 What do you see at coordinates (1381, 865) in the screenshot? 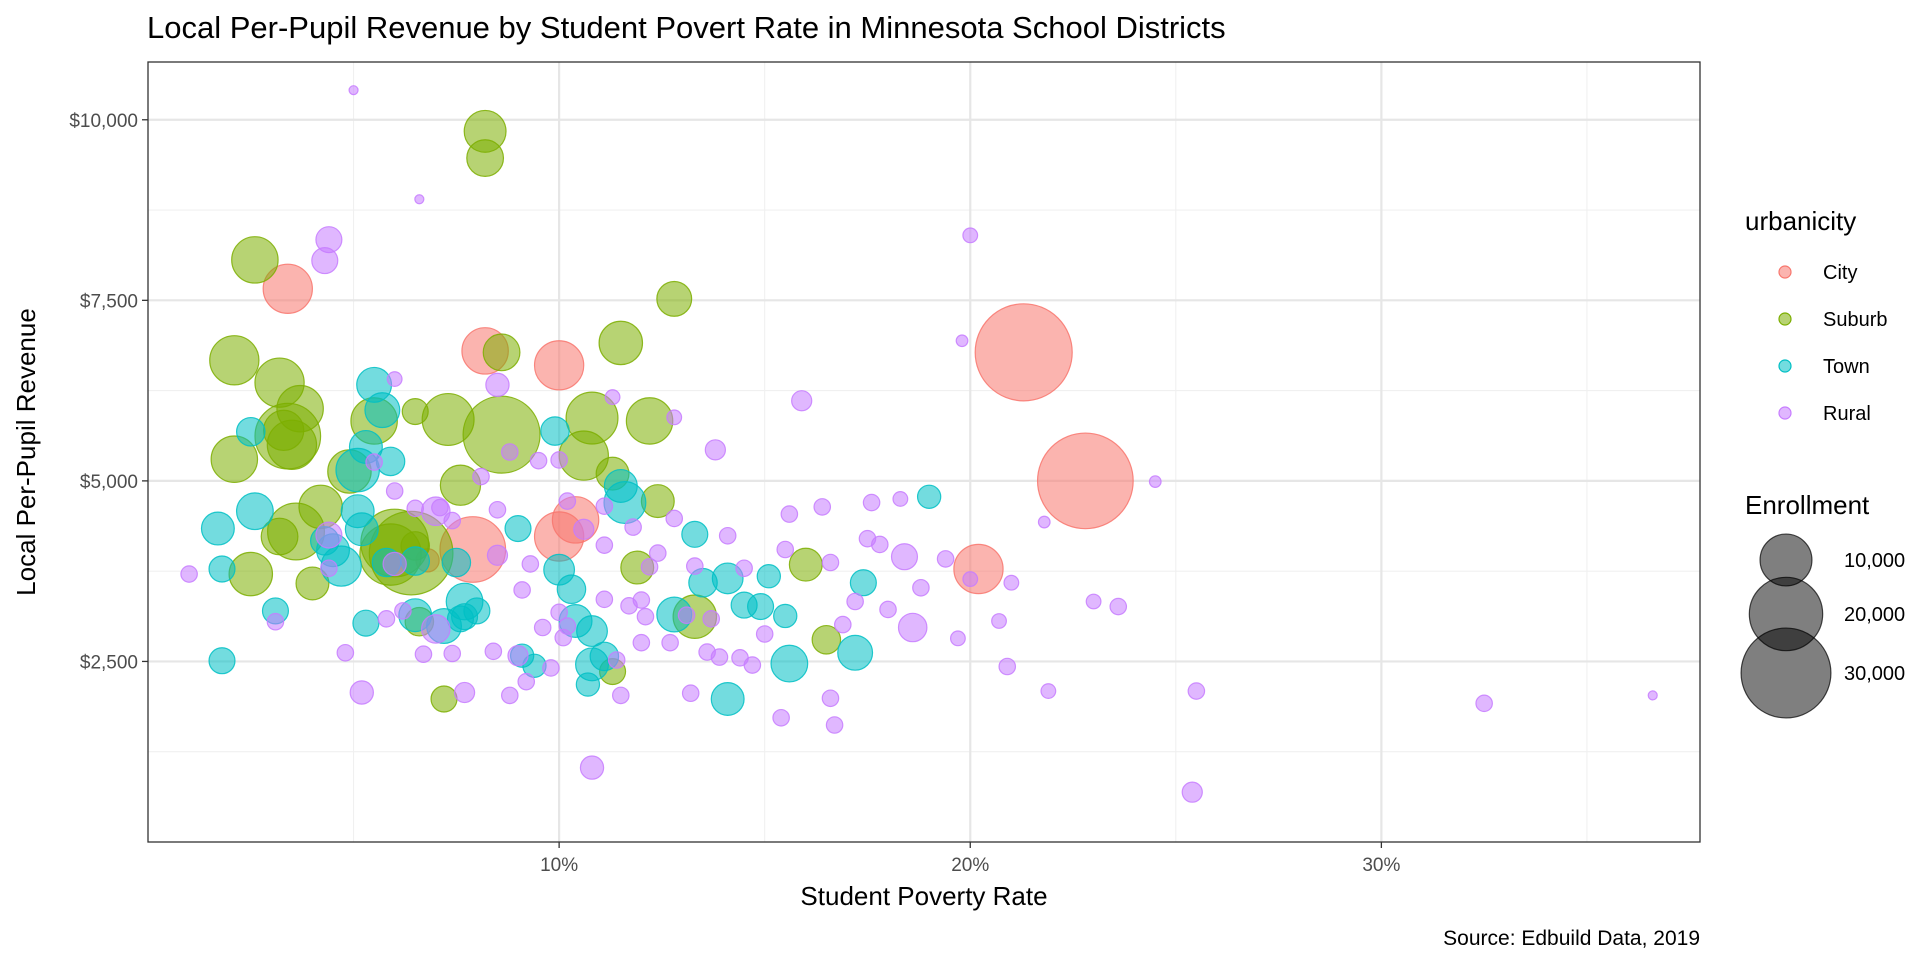
I see `x-tick-label: 30%` at bounding box center [1381, 865].